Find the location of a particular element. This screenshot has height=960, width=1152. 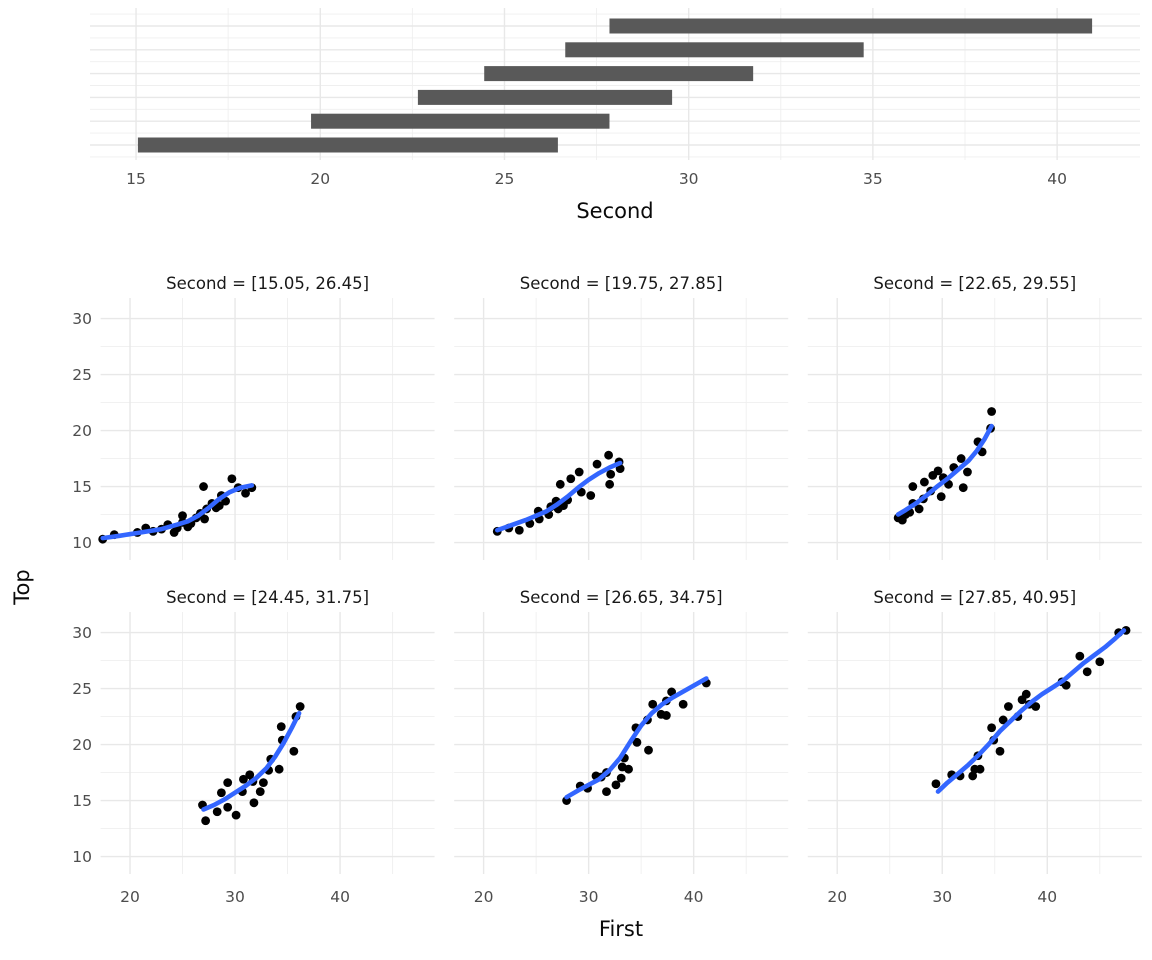

strip-title-group: Second = [22.65, 29.55] is located at coordinates (974, 283).